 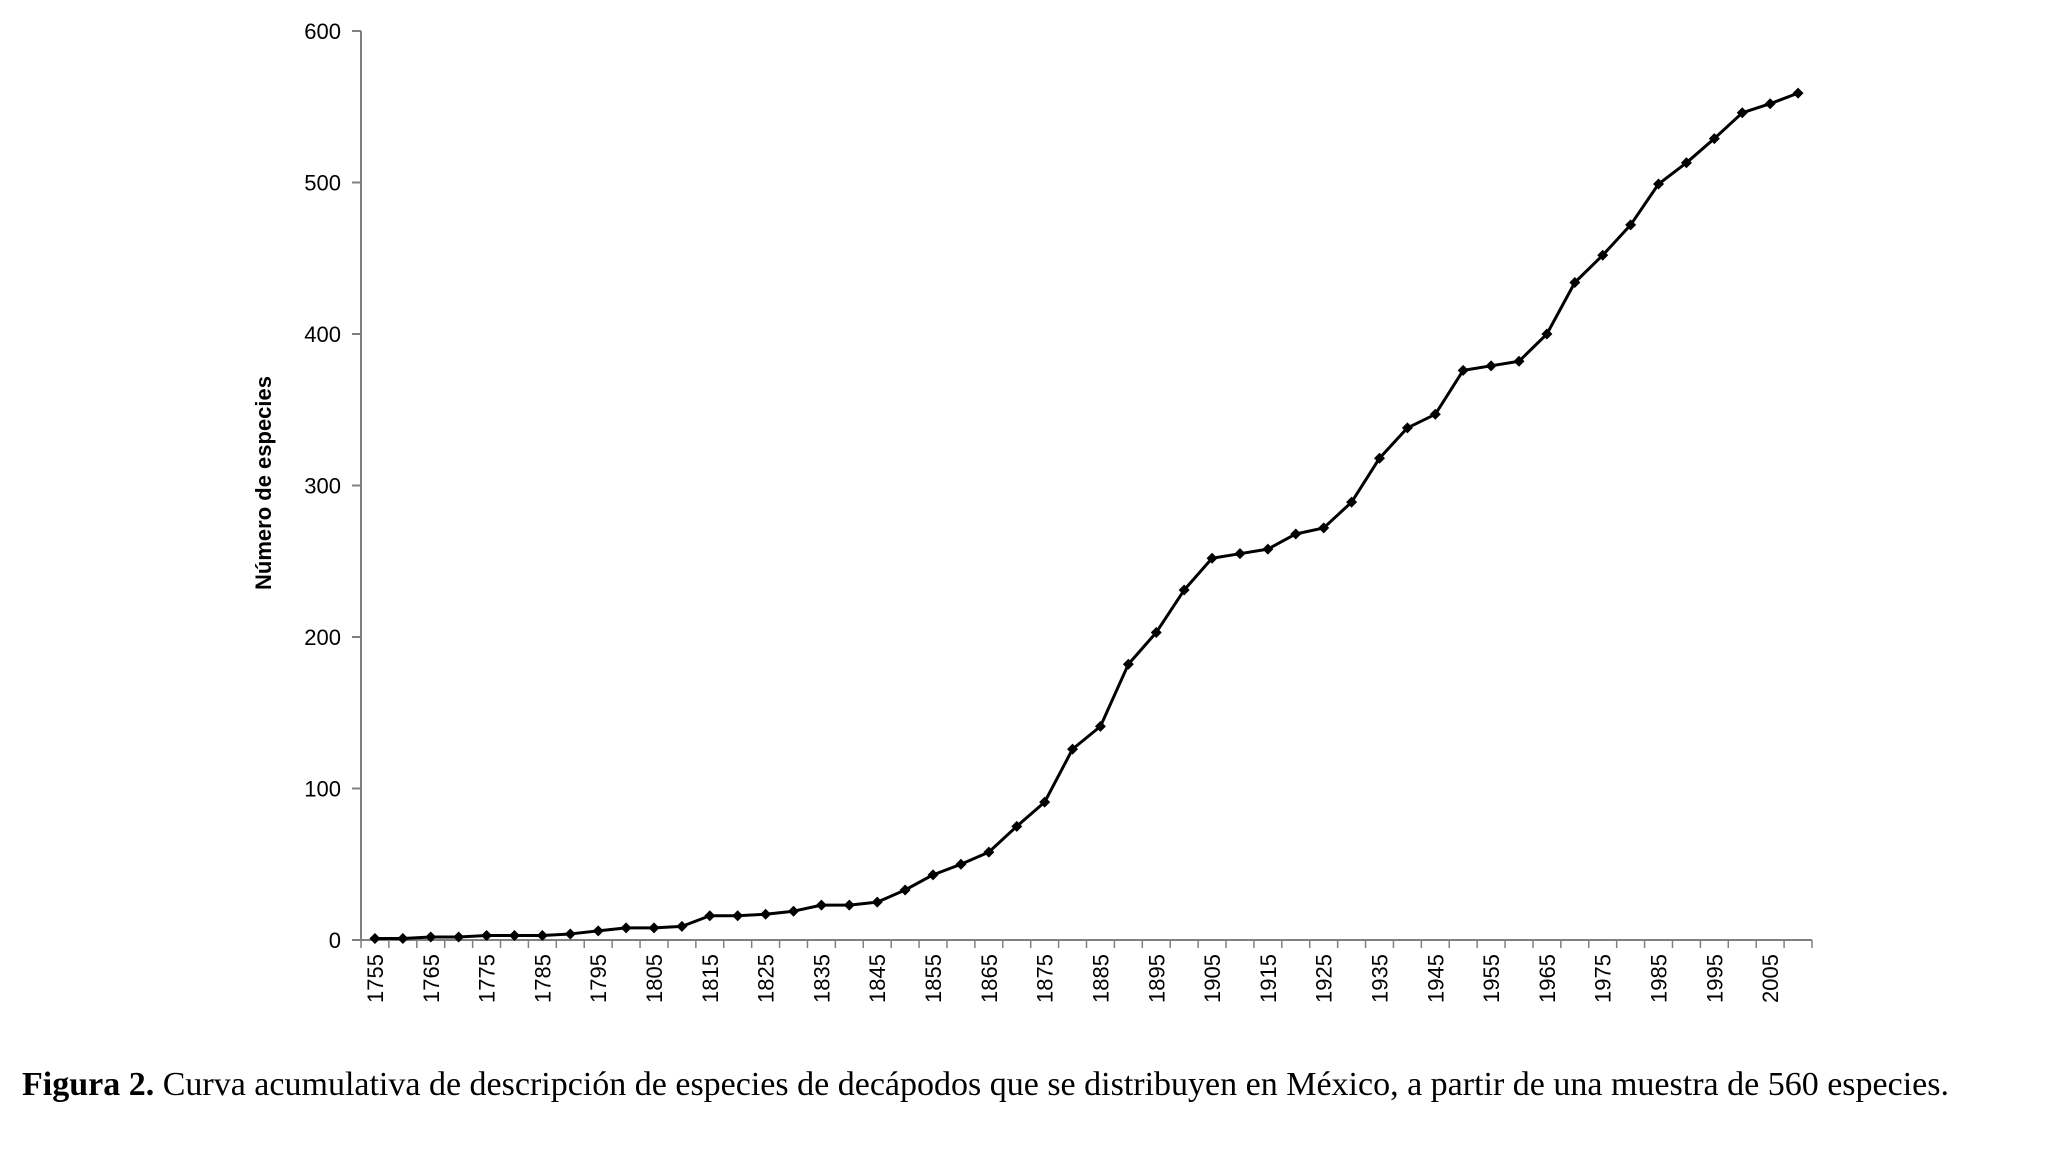 I want to click on y-axis: 0 100 200 300 400 500 600, so click(x=333, y=486).